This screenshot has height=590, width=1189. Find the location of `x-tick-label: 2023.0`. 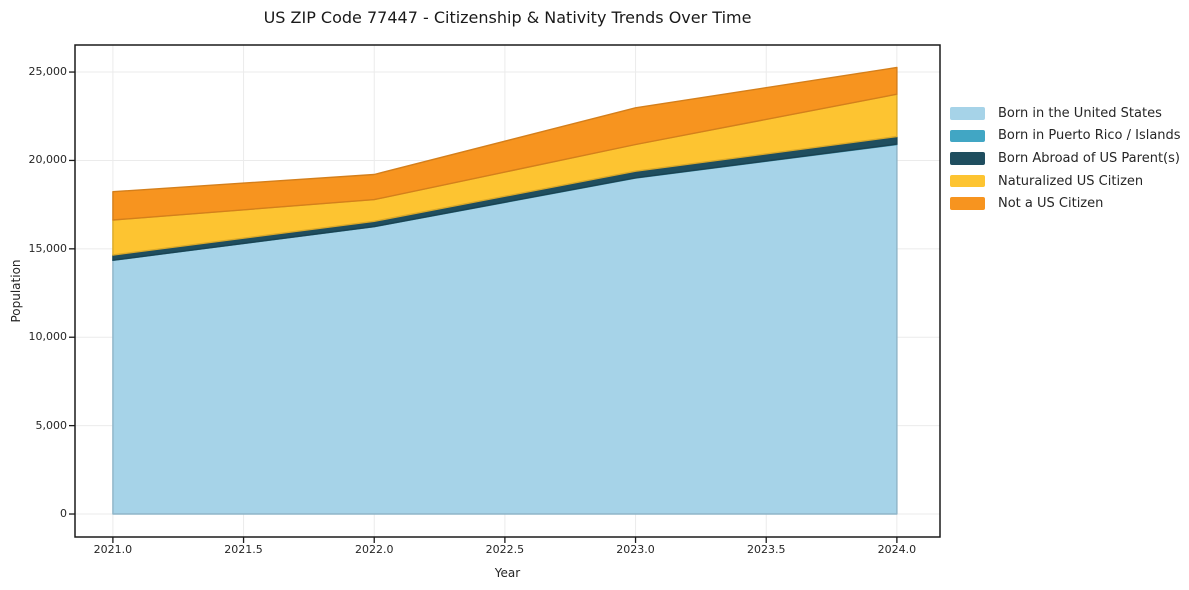

x-tick-label: 2023.0 is located at coordinates (635, 549).